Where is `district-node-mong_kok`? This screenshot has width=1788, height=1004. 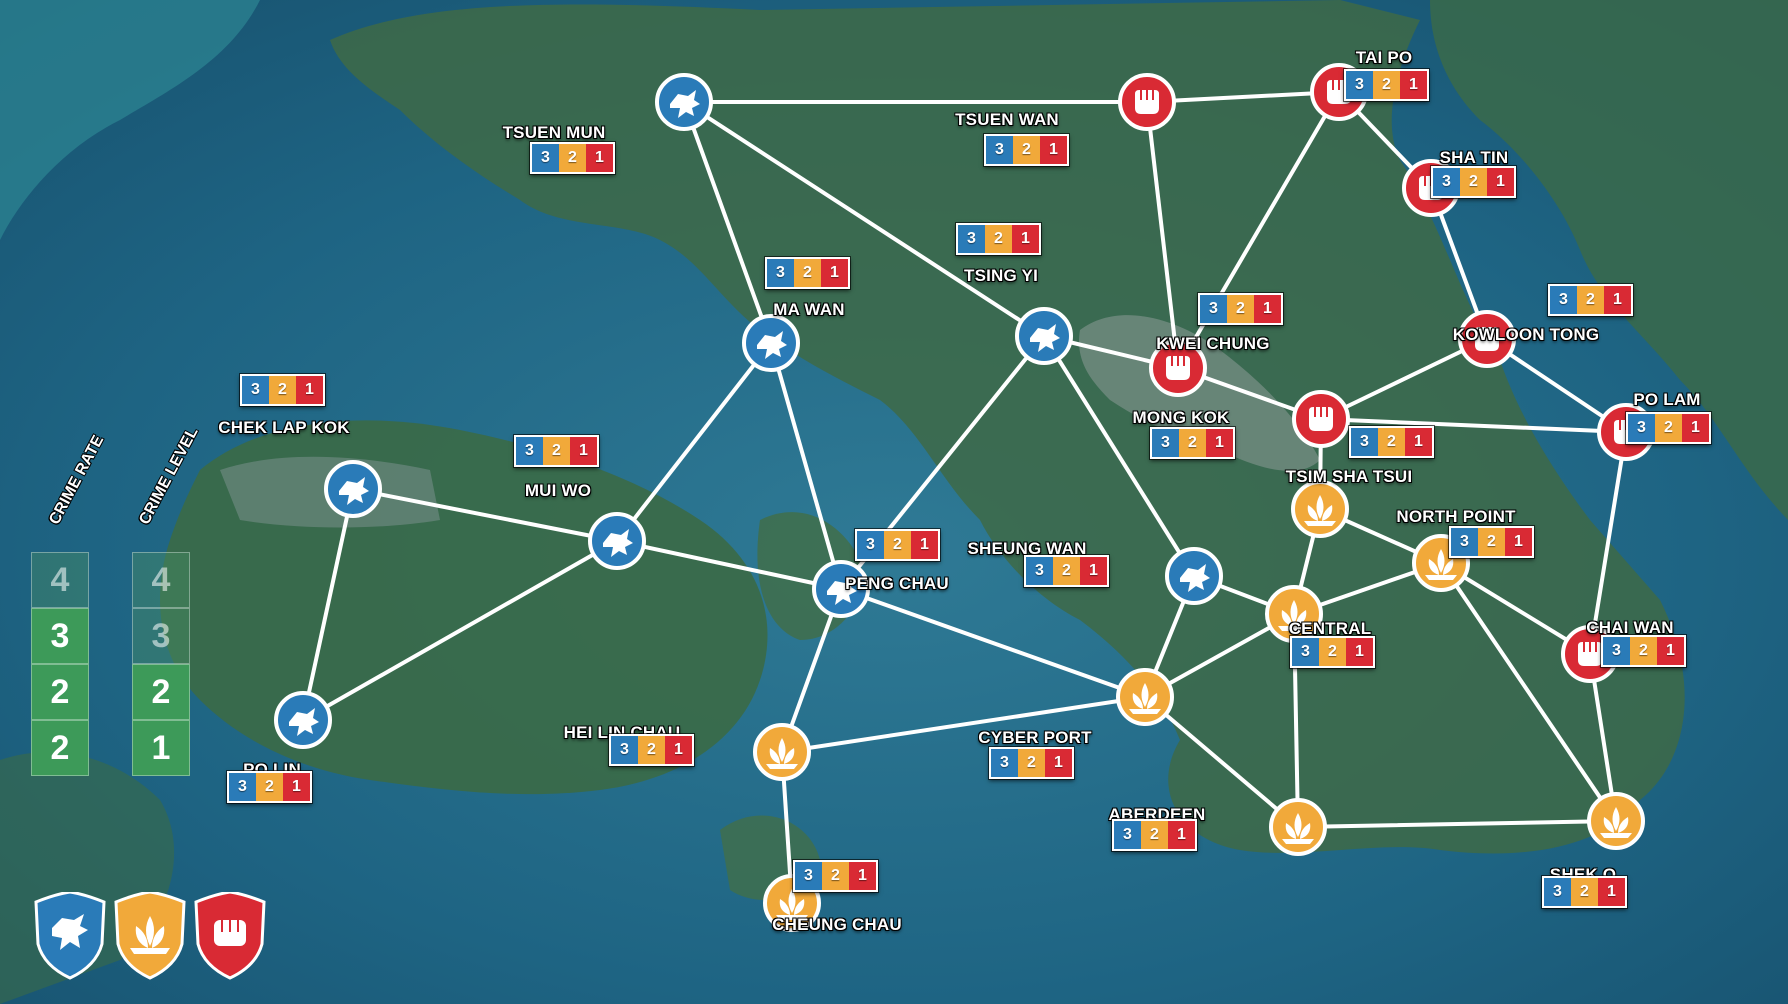 district-node-mong_kok is located at coordinates (1321, 419).